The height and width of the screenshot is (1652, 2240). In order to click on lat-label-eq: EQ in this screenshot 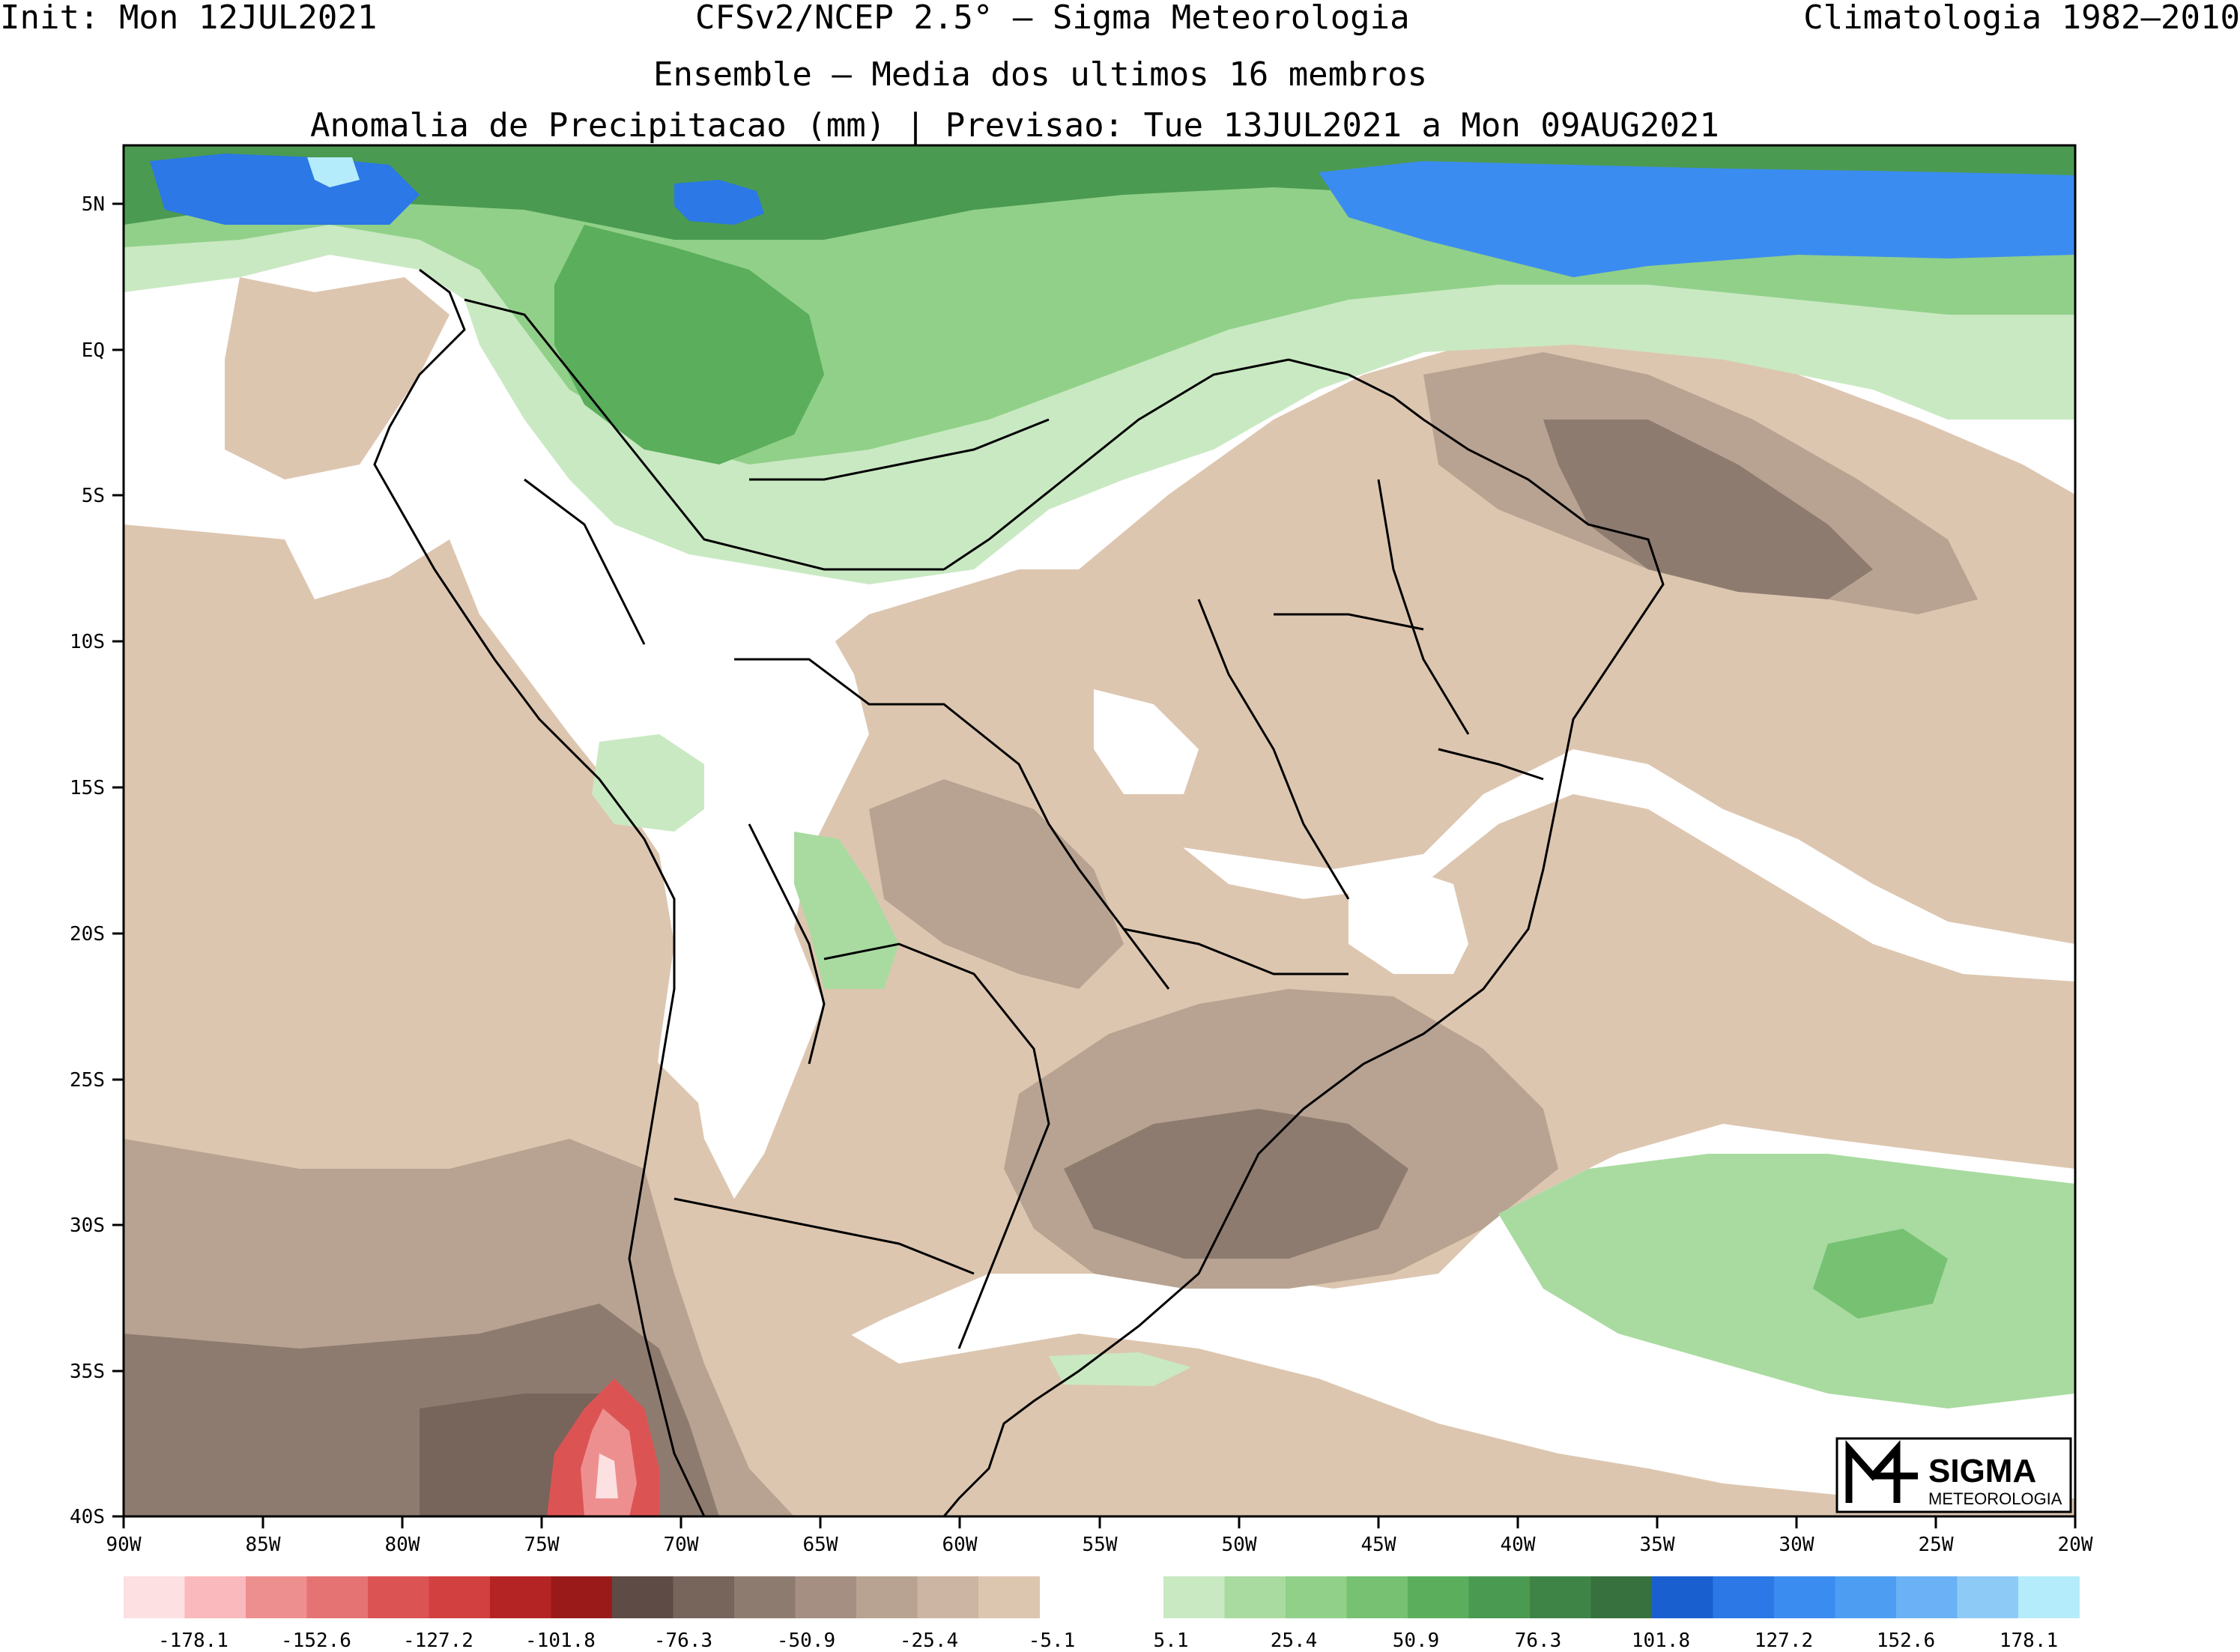, I will do `click(93, 350)`.